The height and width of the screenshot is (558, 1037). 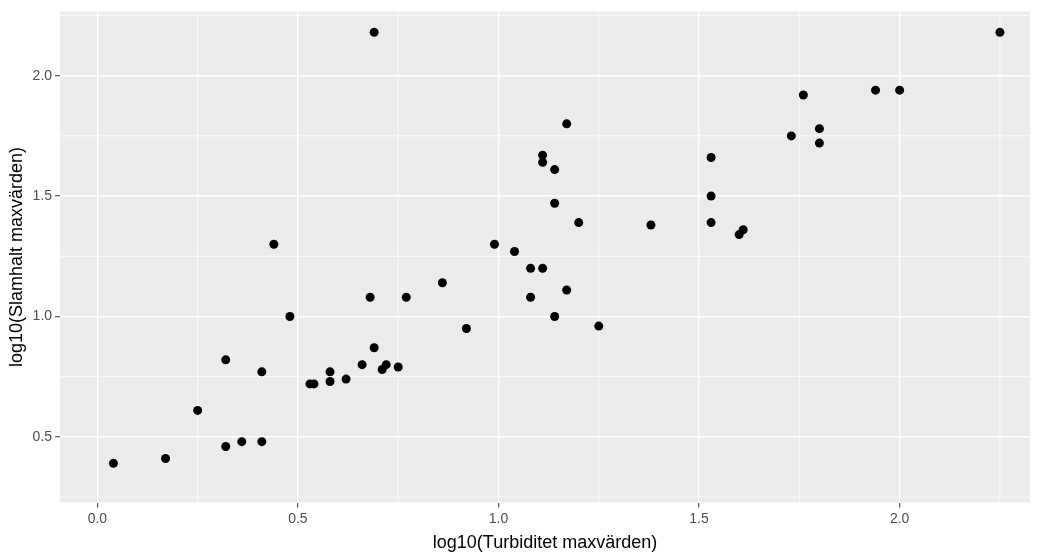 What do you see at coordinates (15, 257) in the screenshot?
I see `y-axis-title: log10(Slamhalt maxvärden)` at bounding box center [15, 257].